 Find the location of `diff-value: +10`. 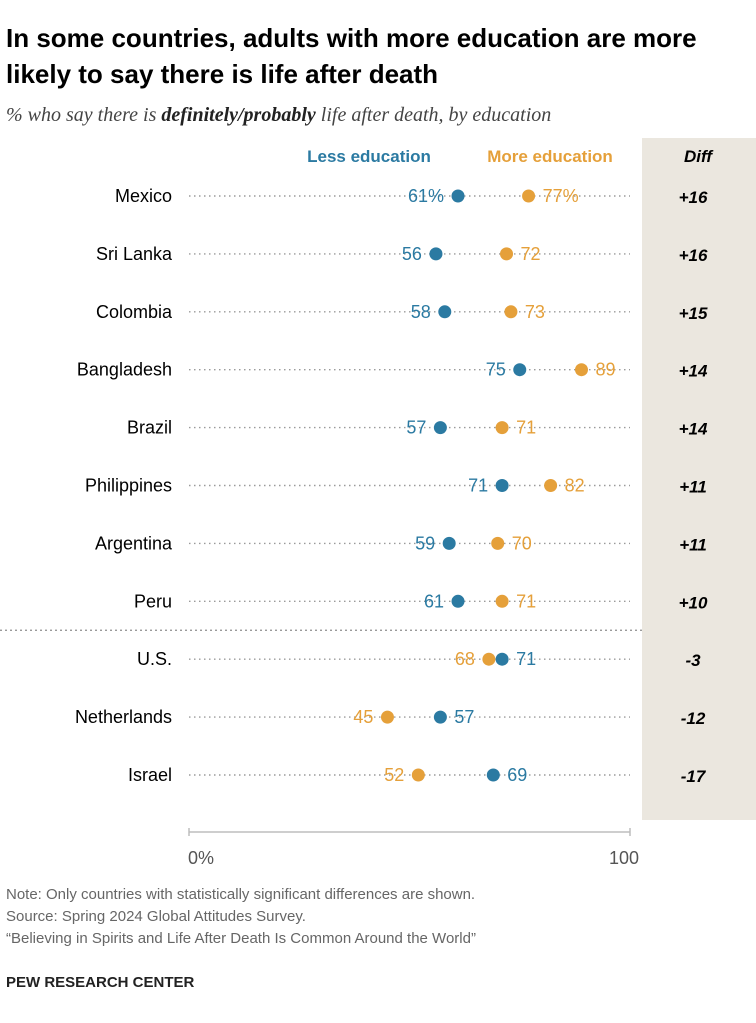

diff-value: +10 is located at coordinates (693, 602).